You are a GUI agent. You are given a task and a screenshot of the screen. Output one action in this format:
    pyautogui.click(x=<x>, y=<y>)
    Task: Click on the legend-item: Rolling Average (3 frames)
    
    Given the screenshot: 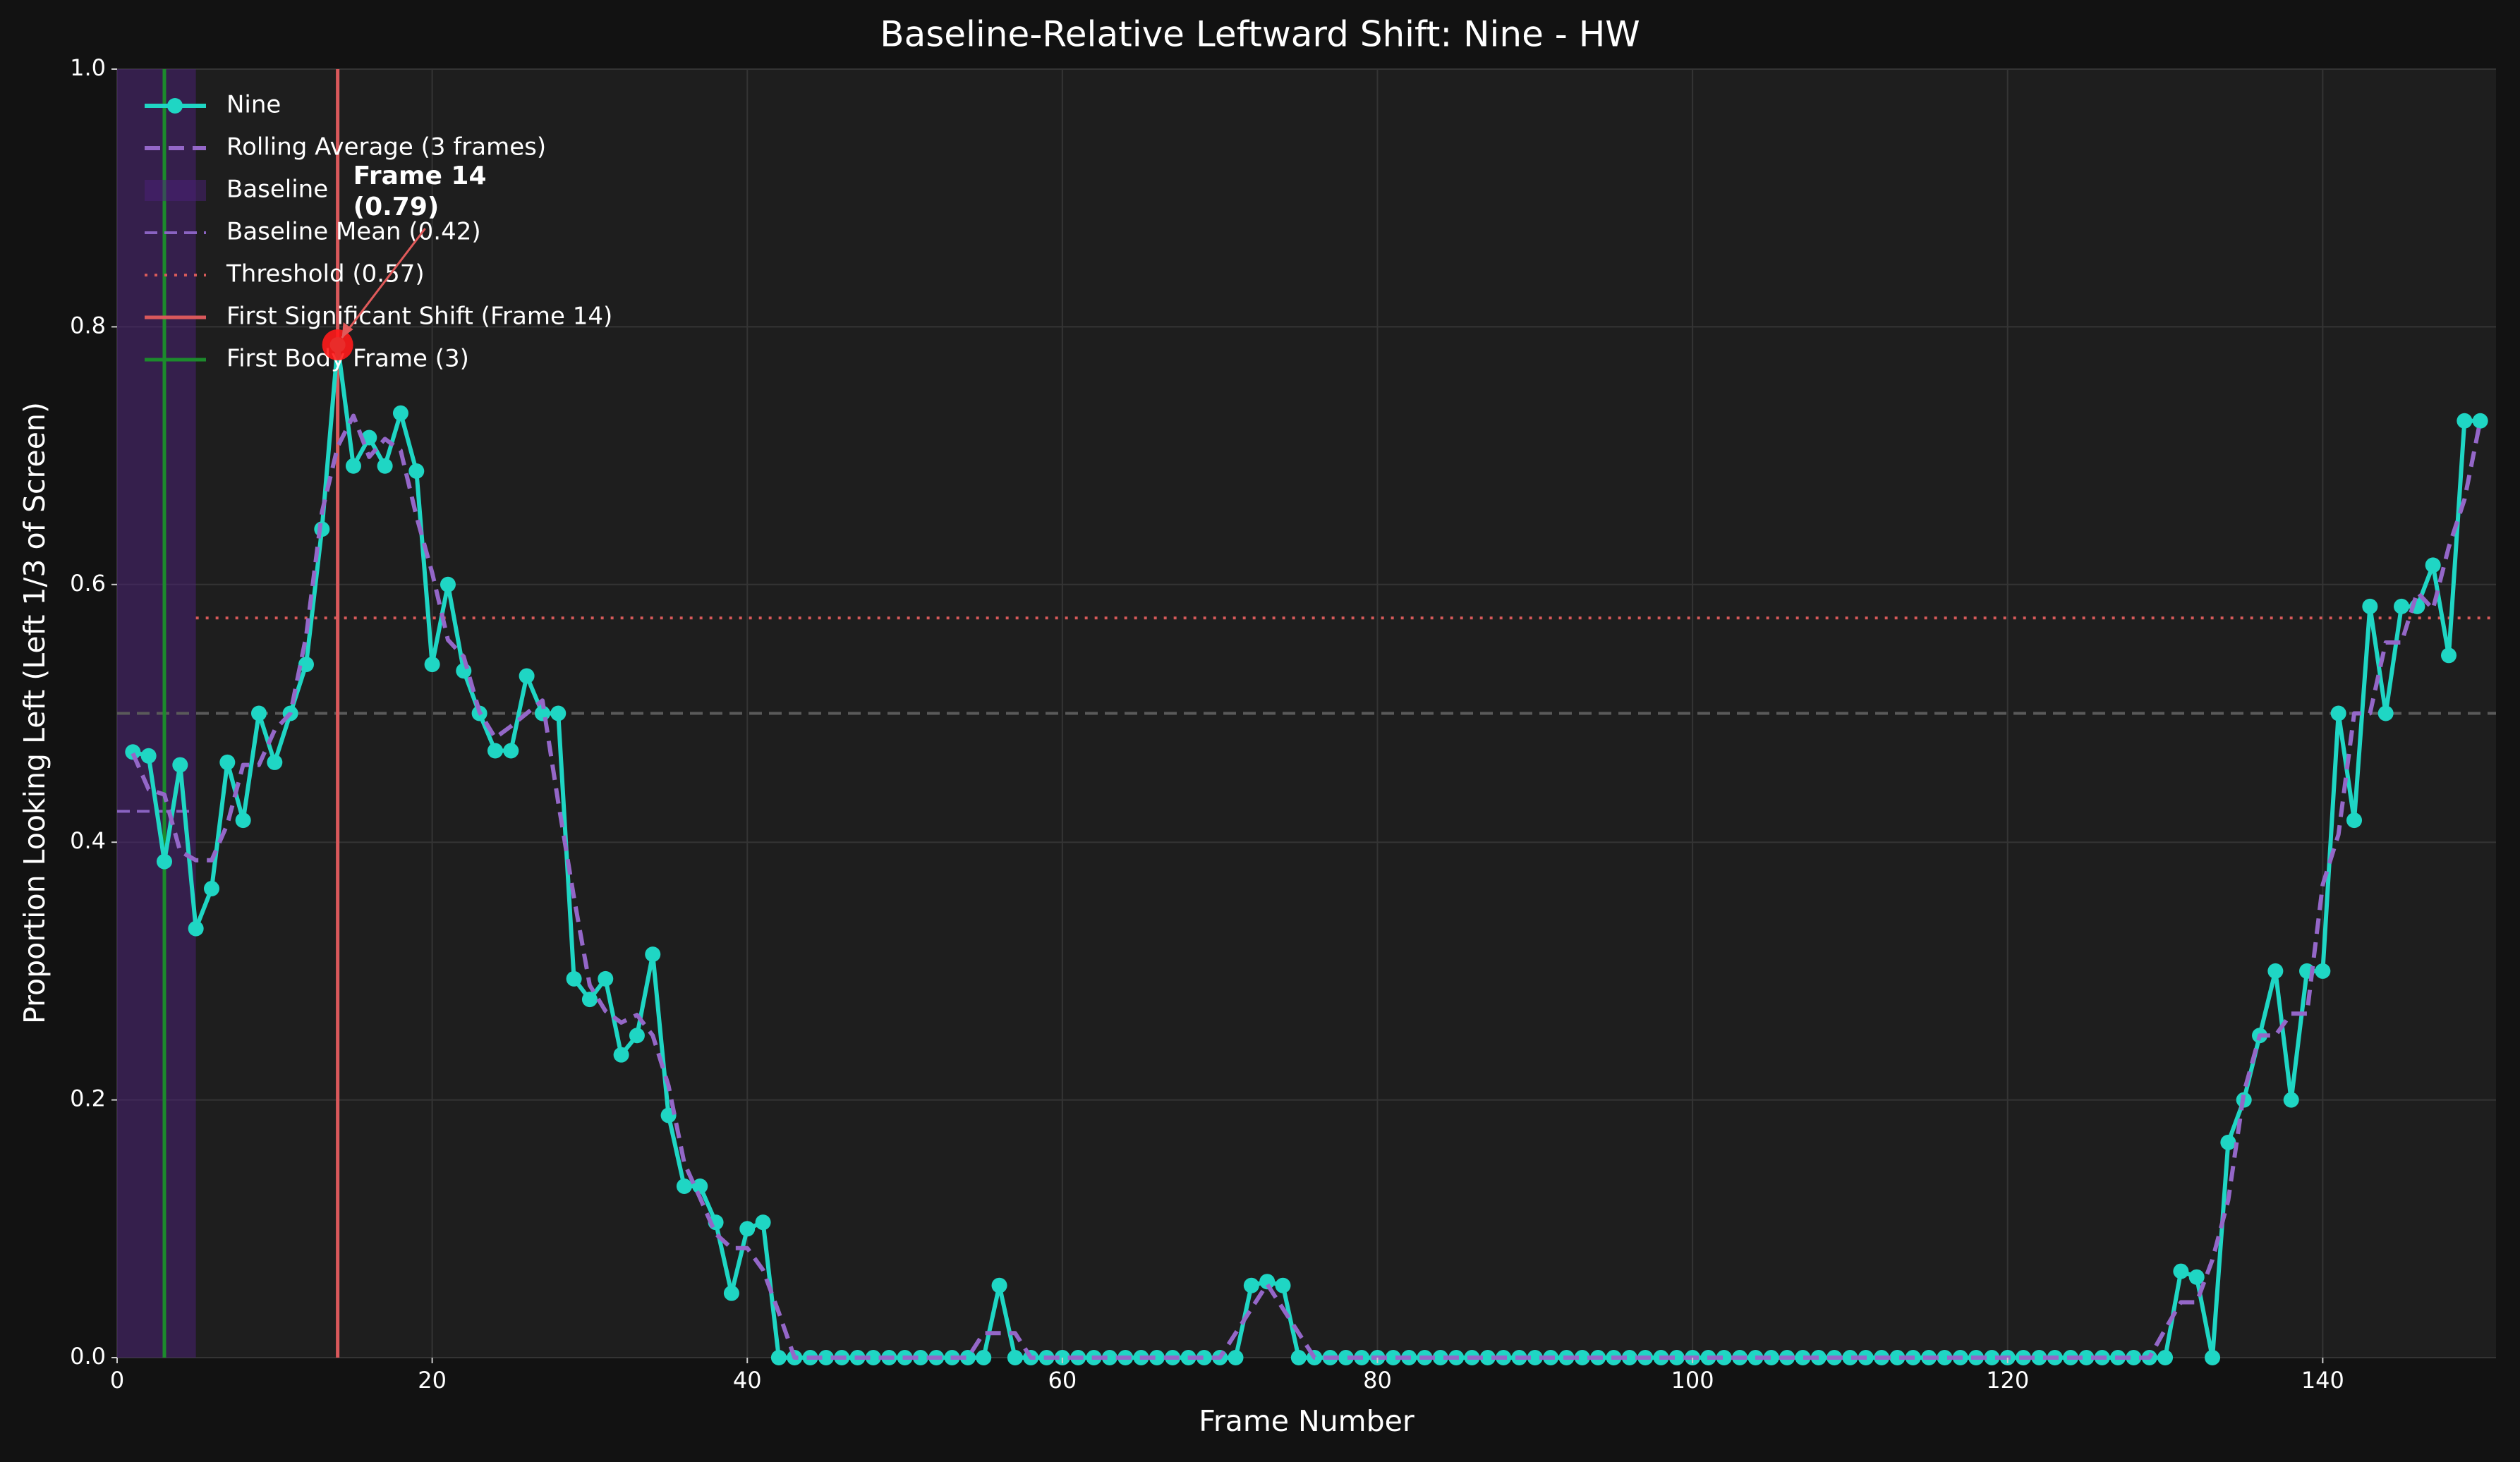 What is the action you would take?
    pyautogui.click(x=346, y=147)
    